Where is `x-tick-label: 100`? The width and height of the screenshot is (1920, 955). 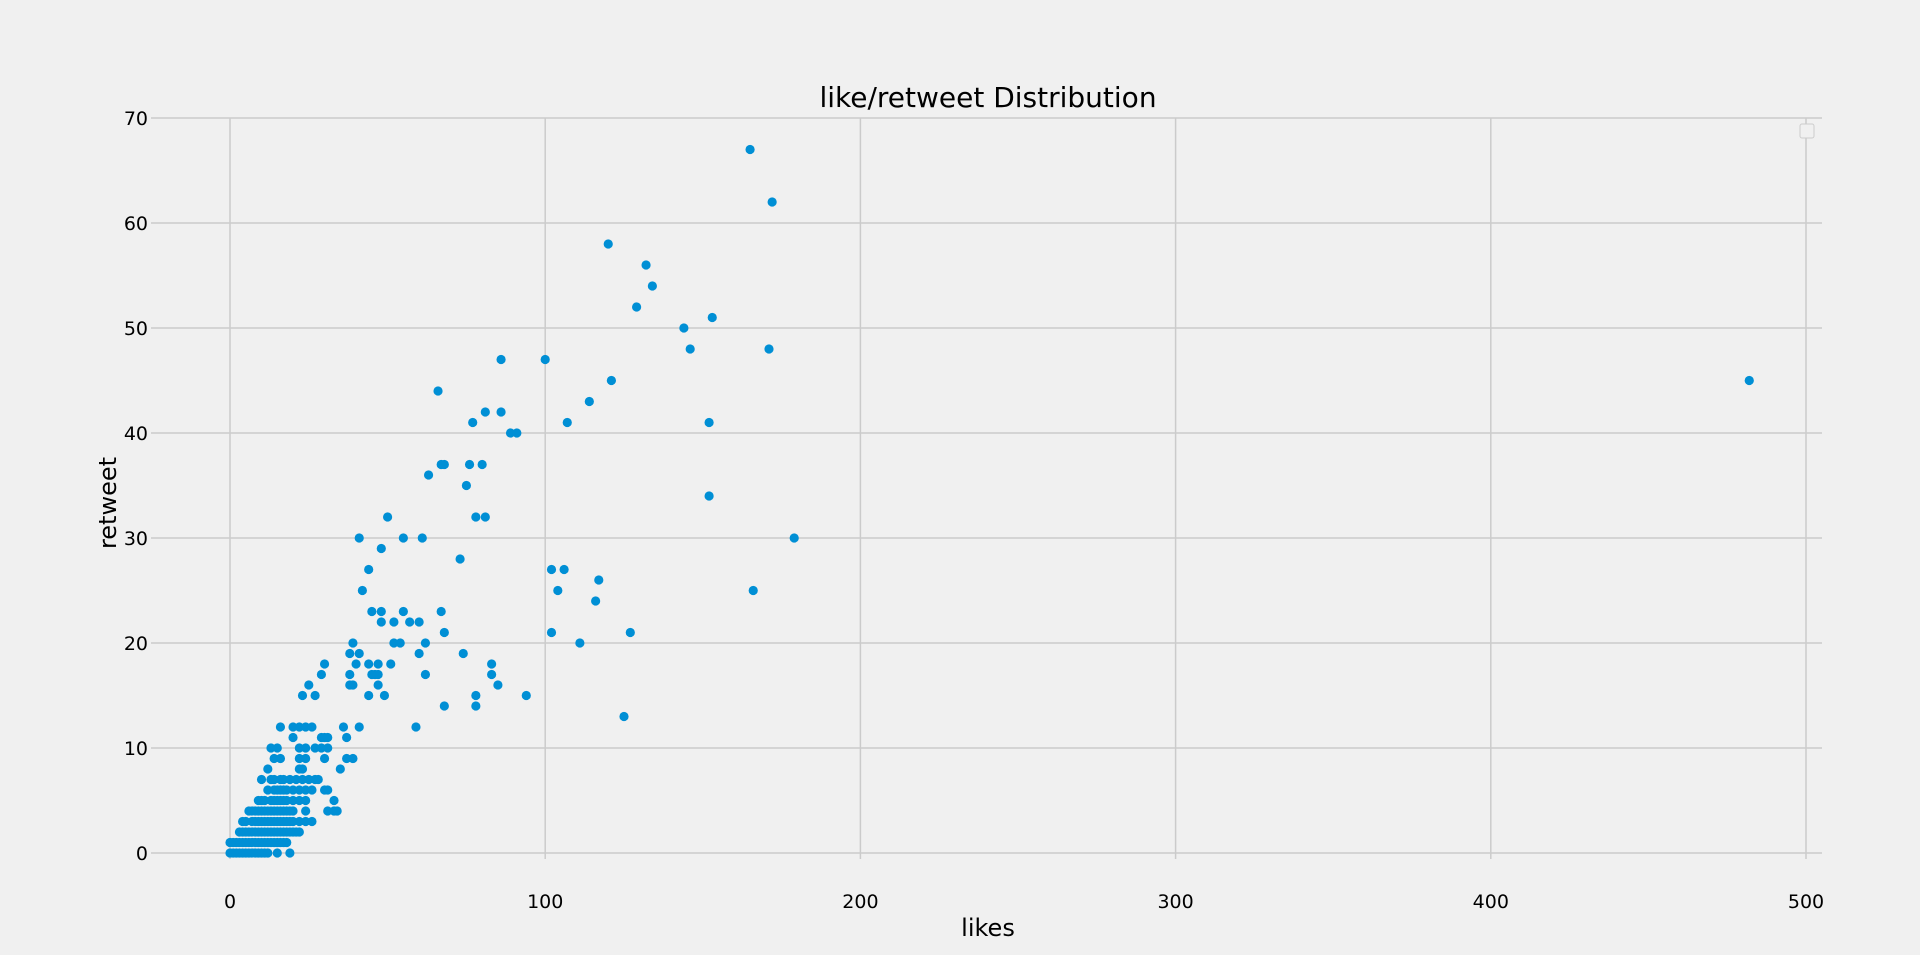
x-tick-label: 100 is located at coordinates (545, 902).